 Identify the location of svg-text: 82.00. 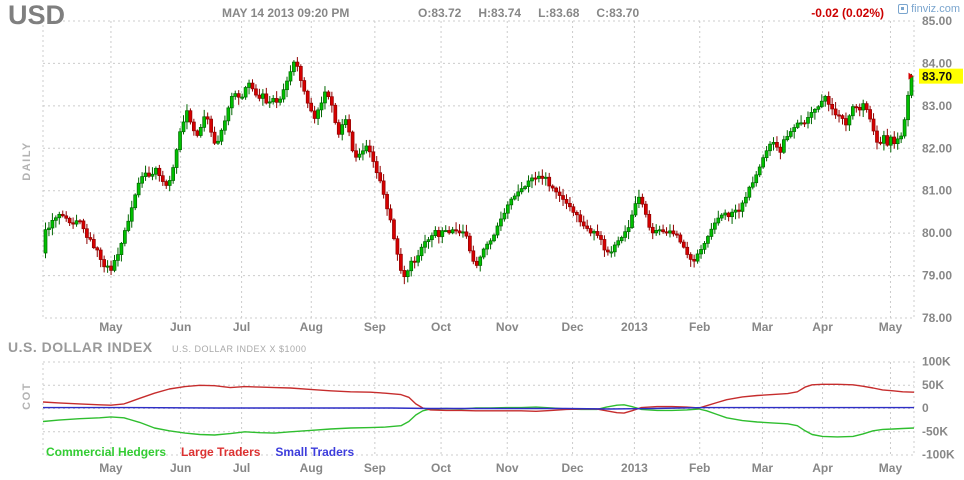
(937, 148).